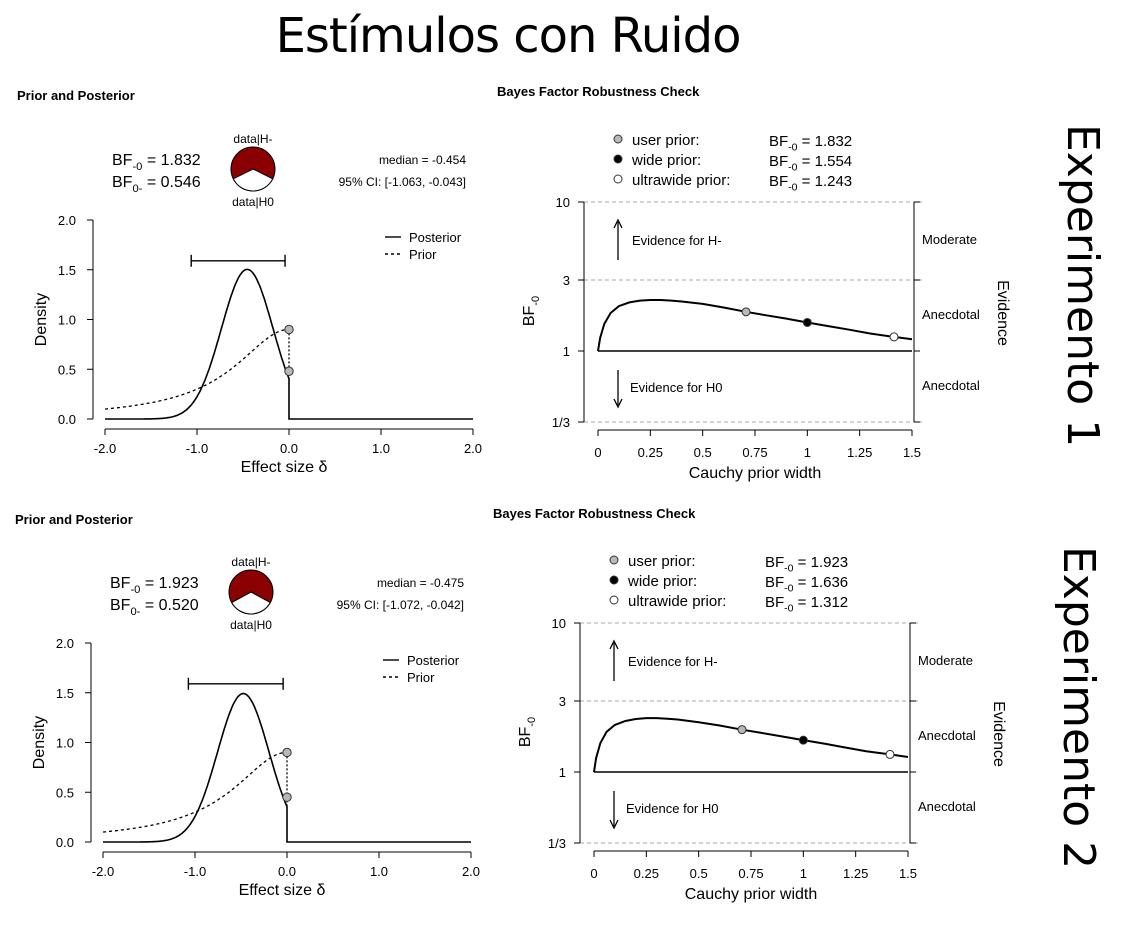 This screenshot has height=934, width=1128. What do you see at coordinates (598, 91) in the screenshot?
I see `robustness-title-1: Bayes Factor Robustness Check` at bounding box center [598, 91].